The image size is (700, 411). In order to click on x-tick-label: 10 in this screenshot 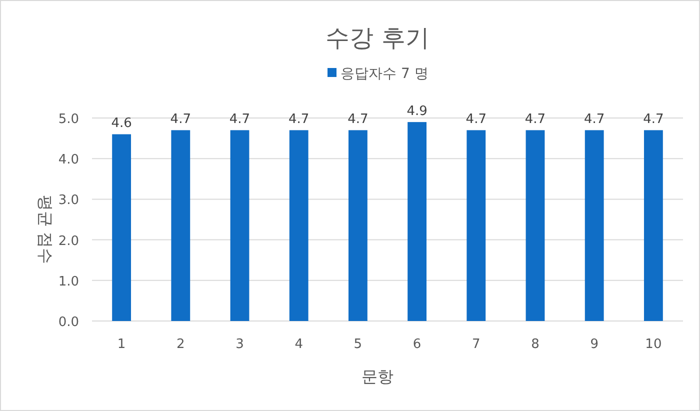, I will do `click(653, 344)`.